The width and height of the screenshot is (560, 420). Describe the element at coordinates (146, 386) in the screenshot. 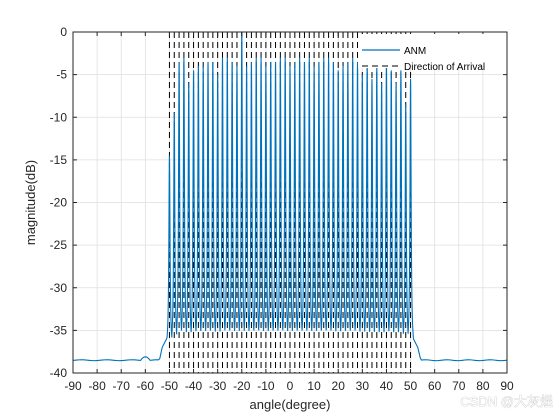

I see `x-tick-label: -60` at that location.